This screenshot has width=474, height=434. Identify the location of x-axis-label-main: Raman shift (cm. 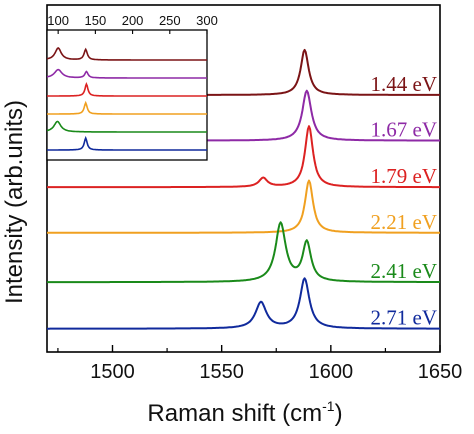
(234, 413).